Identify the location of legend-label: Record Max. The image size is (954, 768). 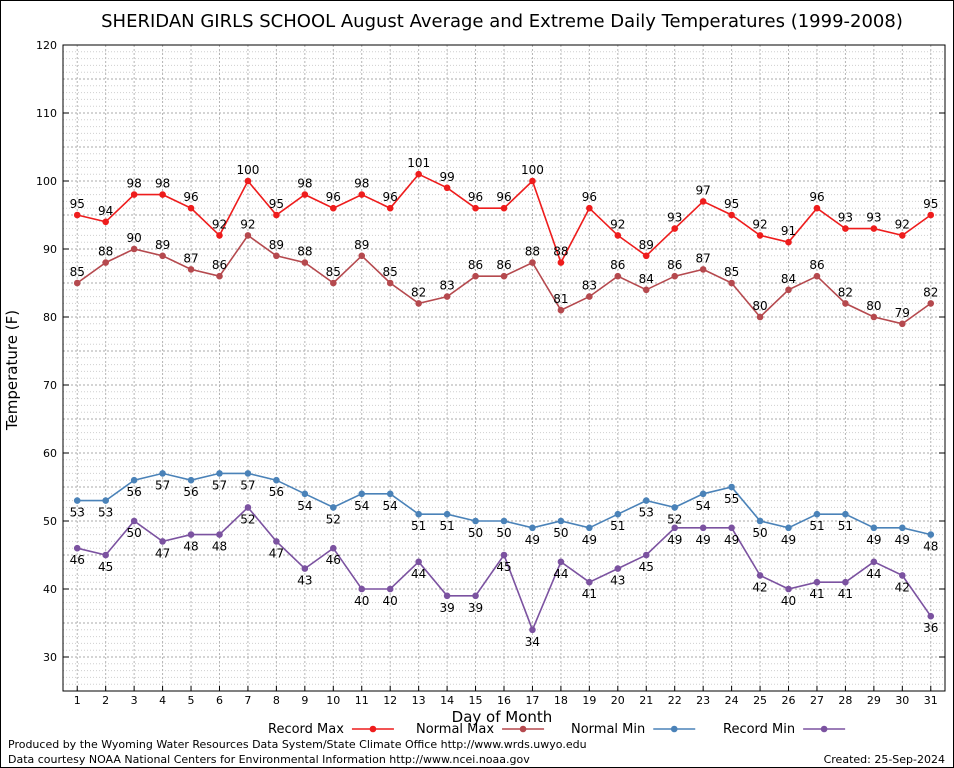
(306, 729).